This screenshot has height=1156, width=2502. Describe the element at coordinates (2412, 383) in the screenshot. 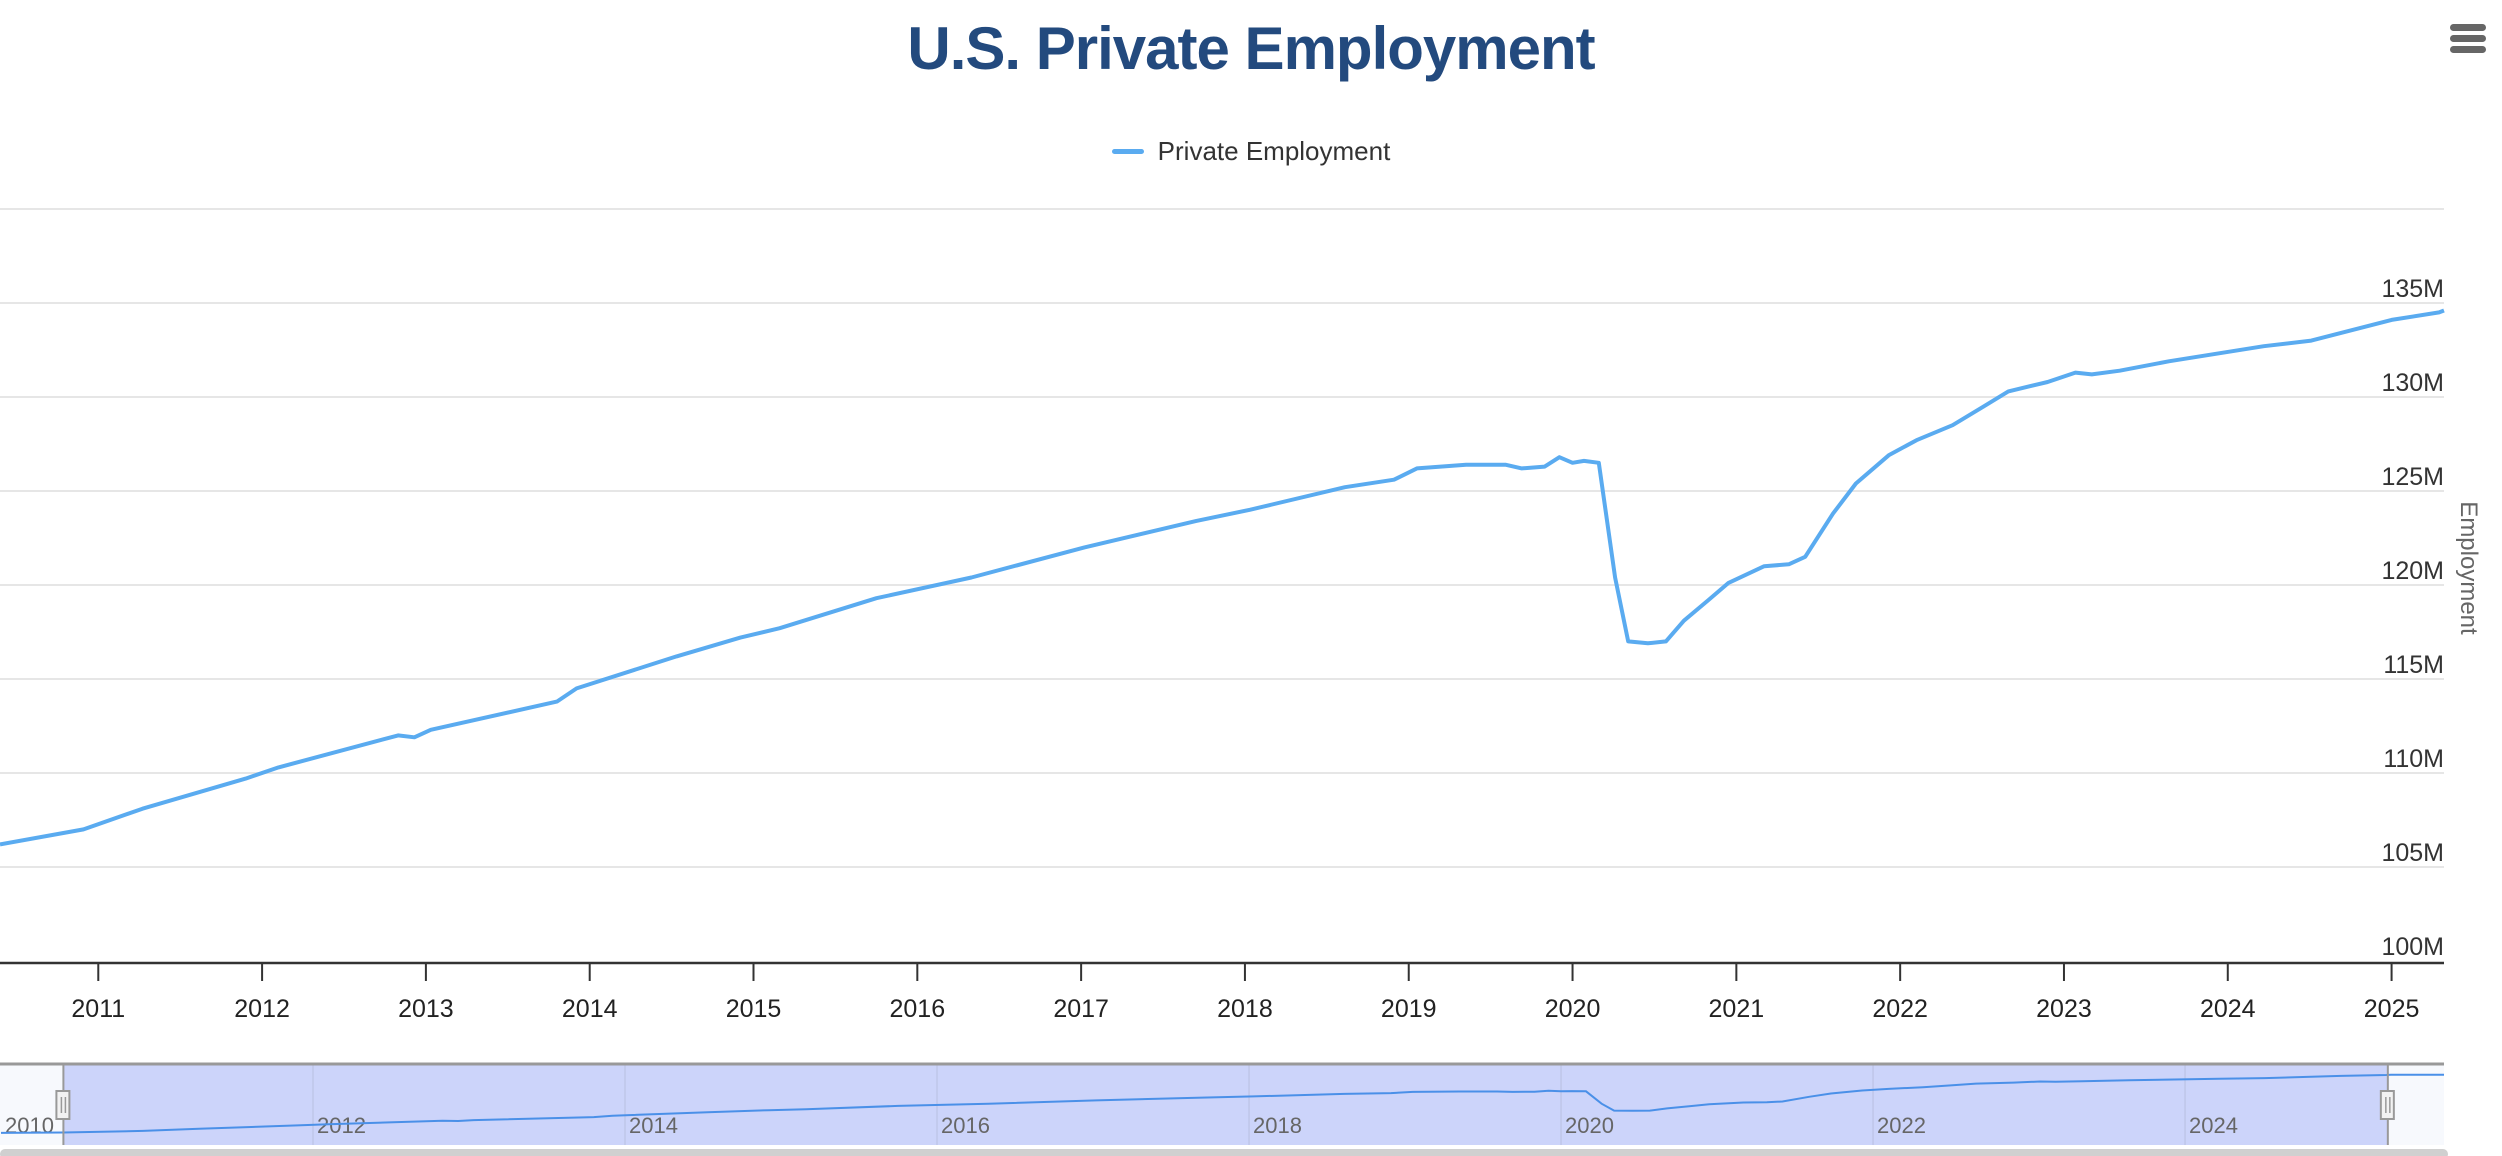

I see `y-tick-label: 130M` at that location.